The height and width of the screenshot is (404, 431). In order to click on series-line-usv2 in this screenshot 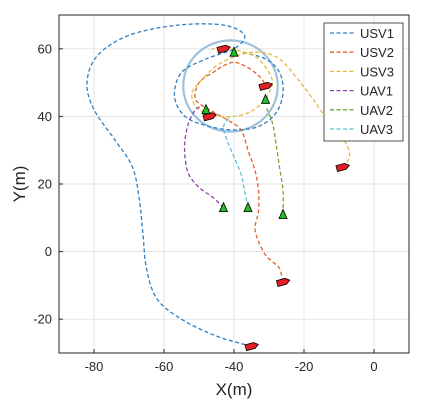, I will do `click(239, 172)`.